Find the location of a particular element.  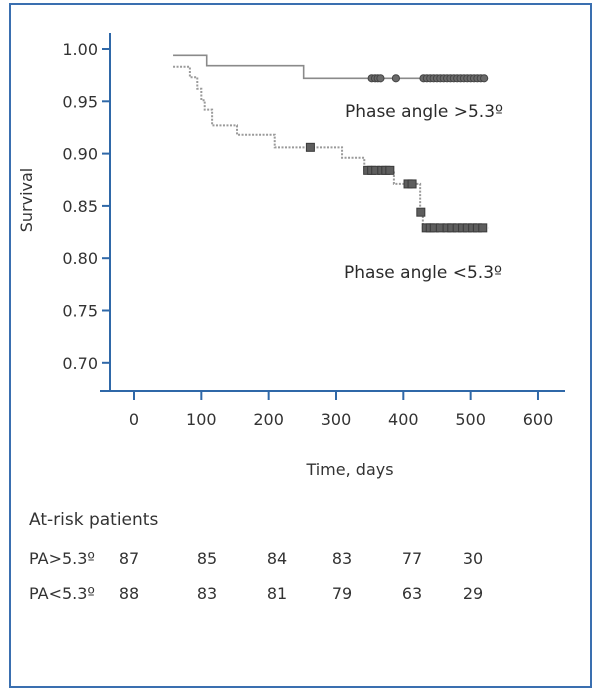

y-tick-label: 0.85 is located at coordinates (80, 206).